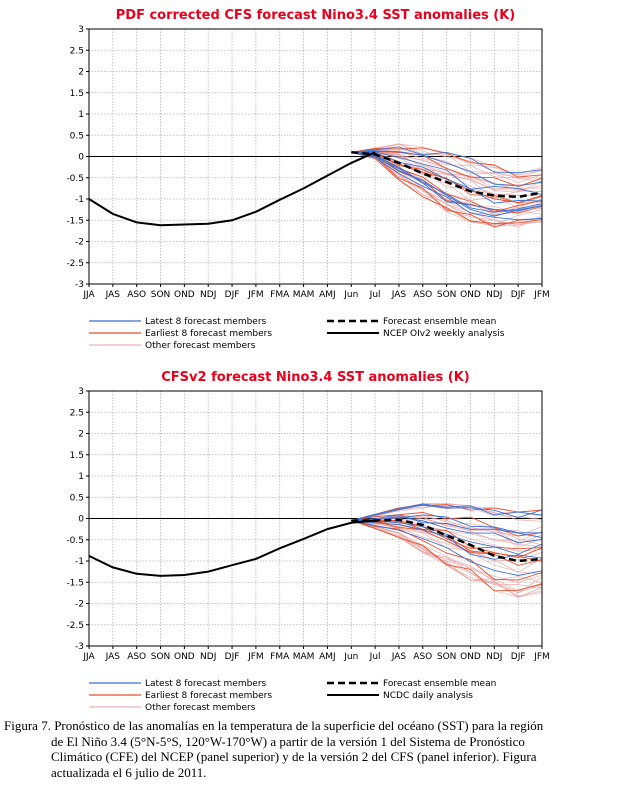 The height and width of the screenshot is (796, 629). Describe the element at coordinates (77, 51) in the screenshot. I see `y-tick-label: 2.5` at that location.